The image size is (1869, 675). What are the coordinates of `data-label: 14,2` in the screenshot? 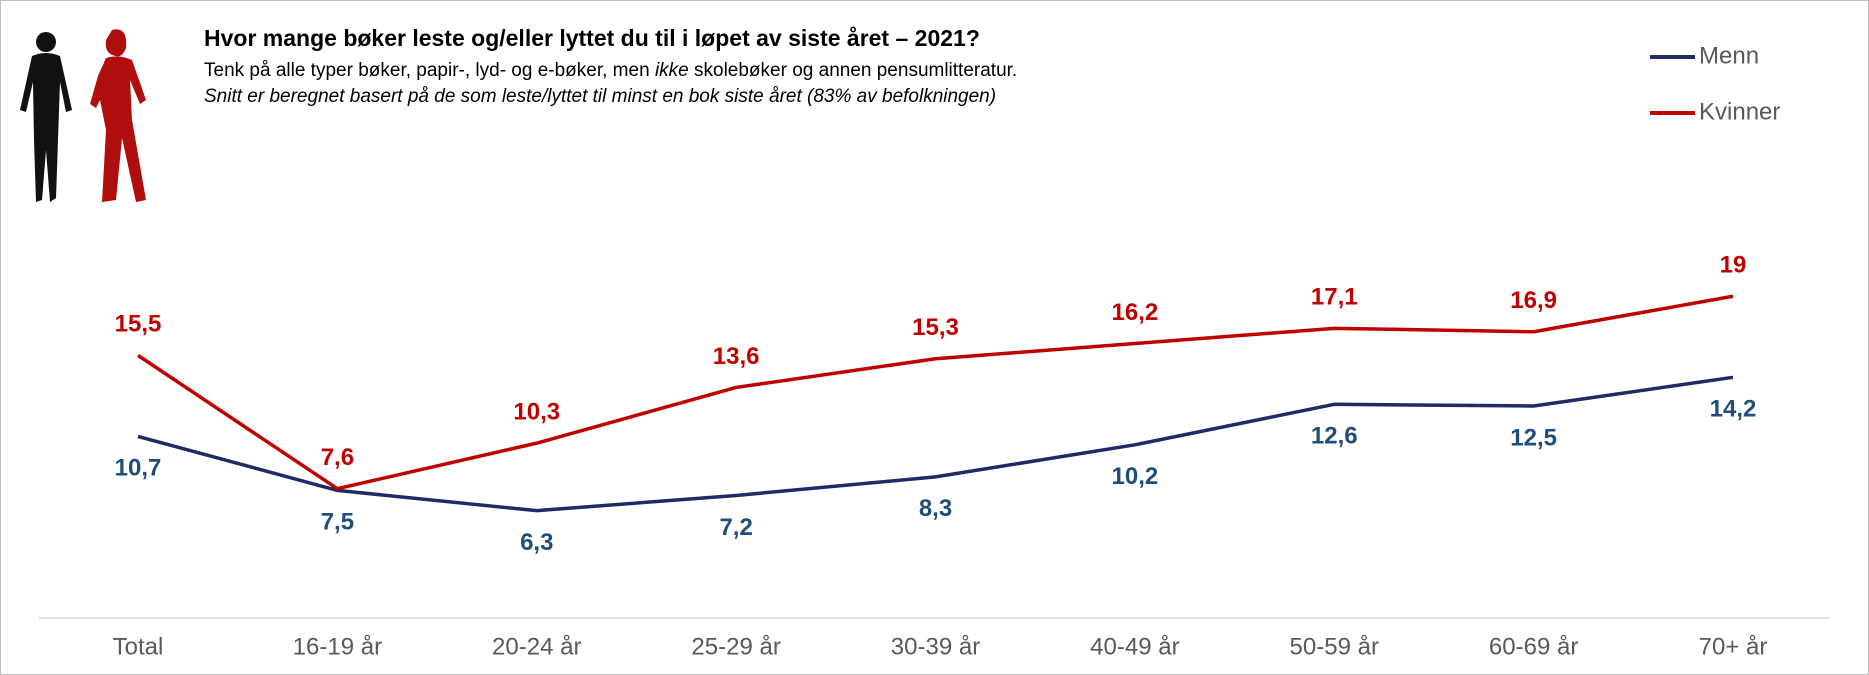 It's located at (1733, 409).